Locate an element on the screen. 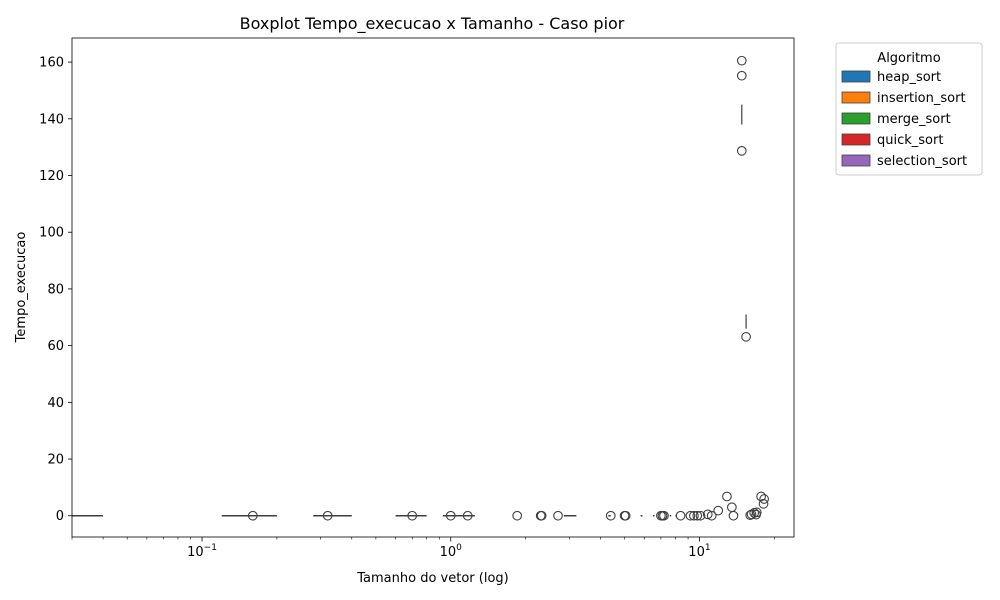  y-tick-label: 80 is located at coordinates (55, 289).